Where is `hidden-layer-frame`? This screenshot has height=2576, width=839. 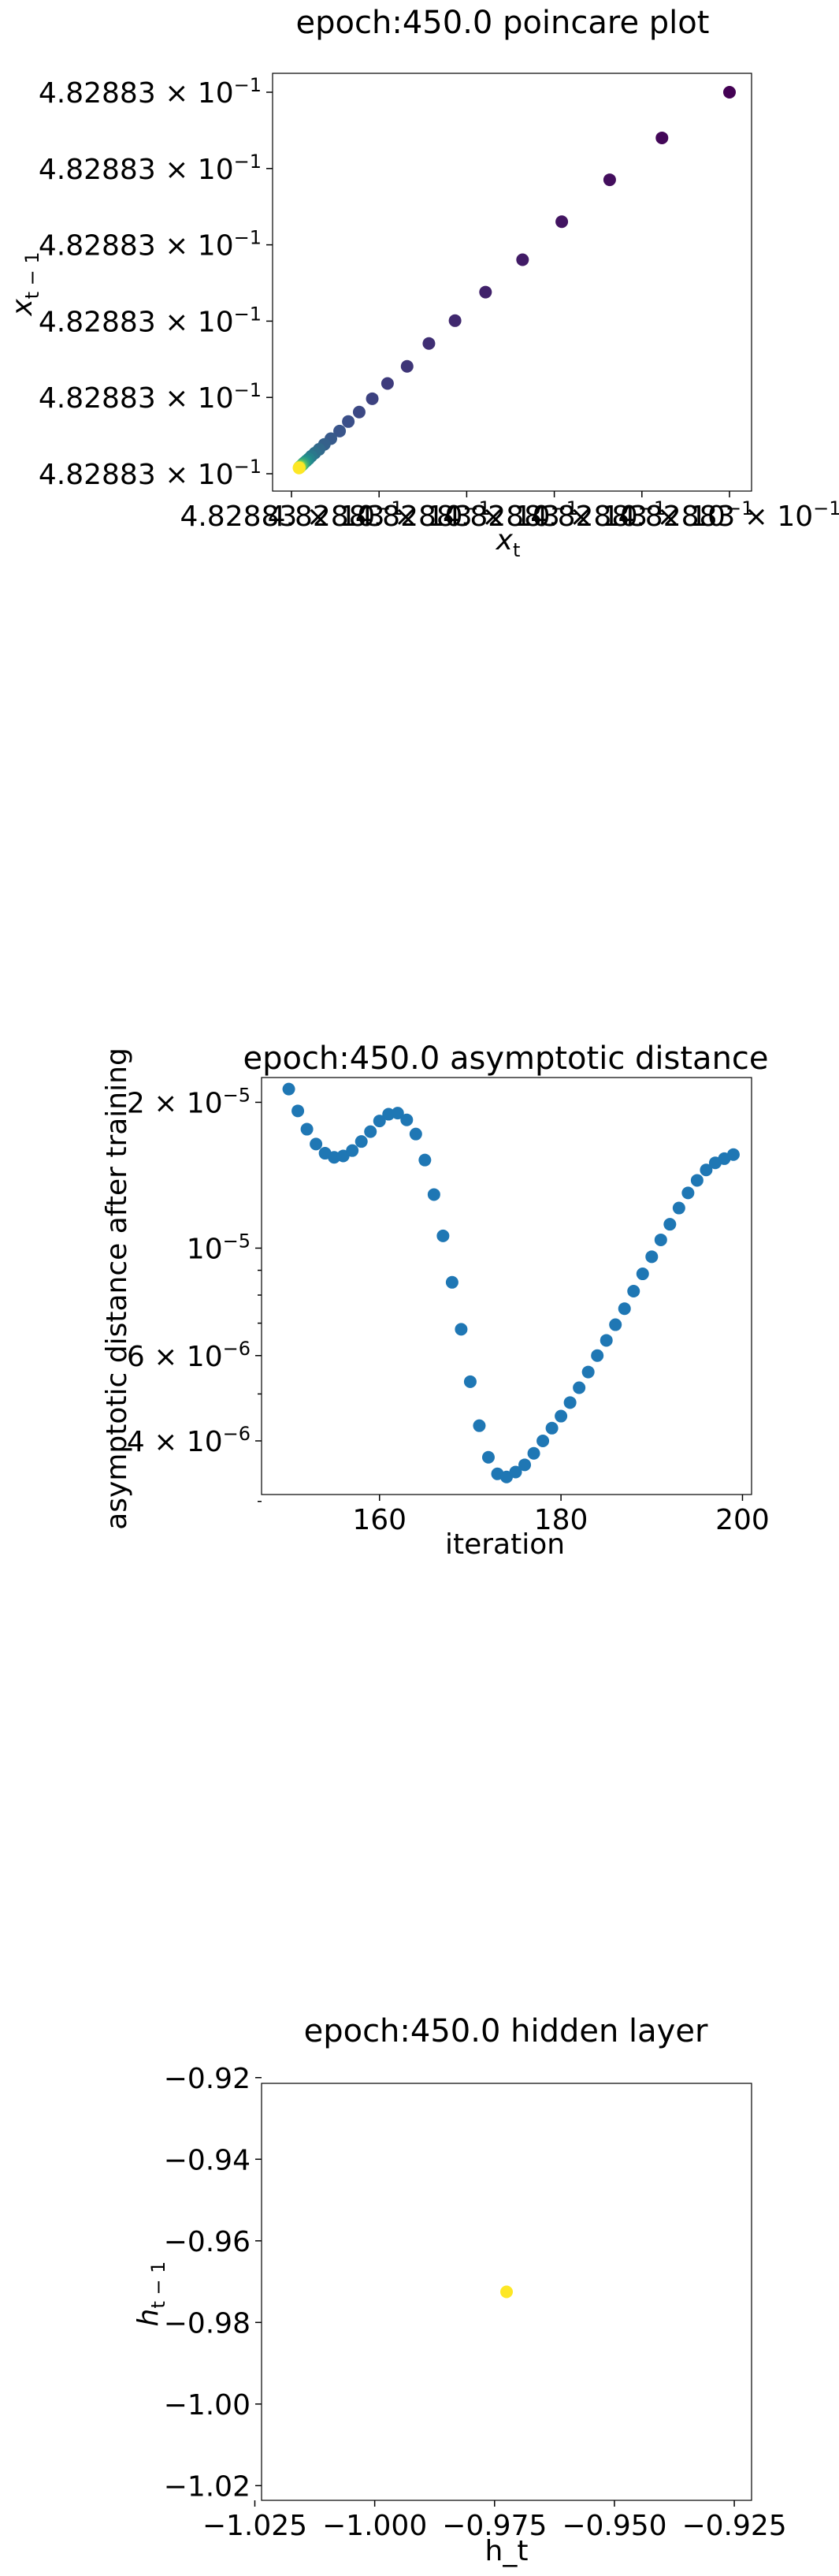
hidden-layer-frame is located at coordinates (507, 2292).